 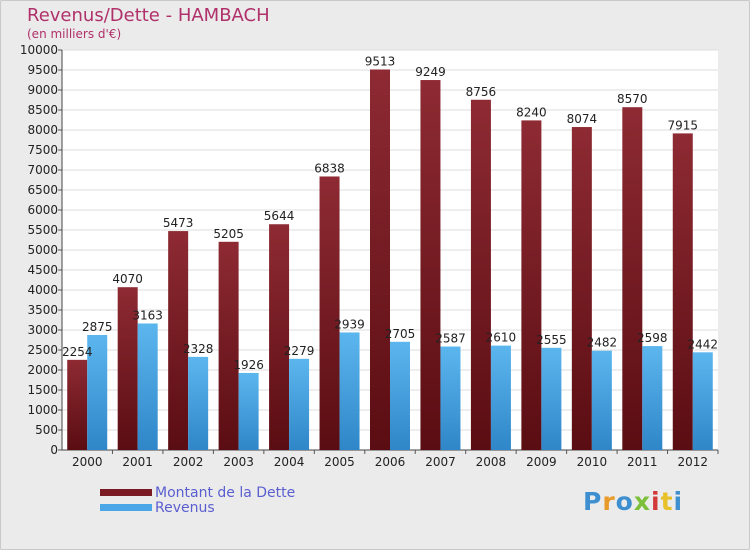 I want to click on x-tick-label: 2007, so click(x=440, y=462).